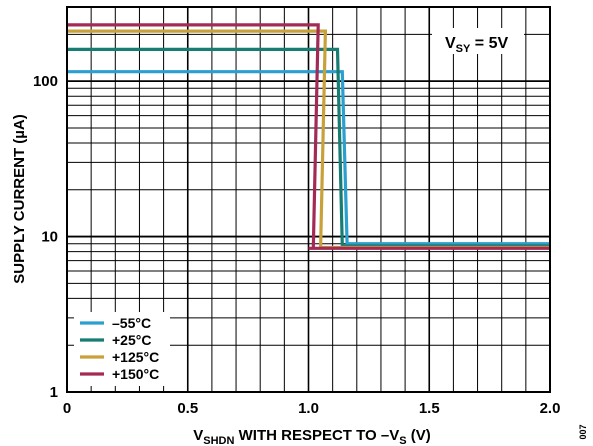  I want to click on y-tick-labels: 1 10 100, so click(45, 237).